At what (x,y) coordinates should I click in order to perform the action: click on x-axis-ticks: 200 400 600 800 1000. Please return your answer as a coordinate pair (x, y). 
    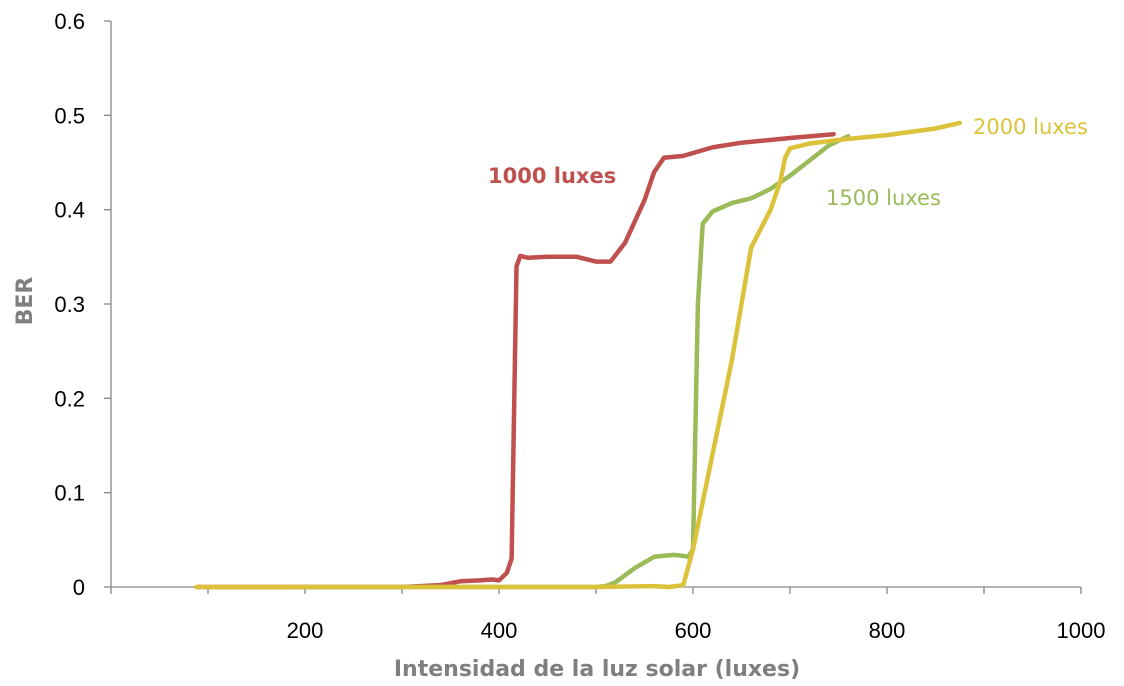
    Looking at the image, I should click on (608, 615).